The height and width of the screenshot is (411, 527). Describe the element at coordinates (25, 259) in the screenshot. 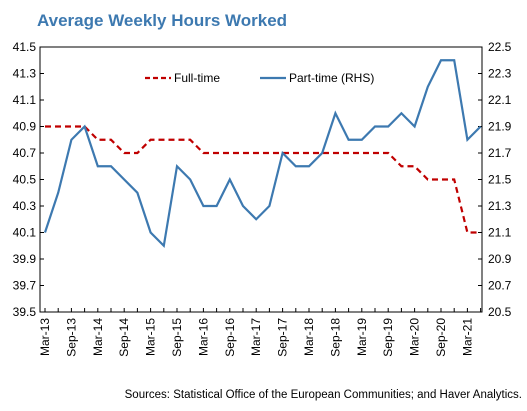

I see `y-tick-label: 39.9` at that location.